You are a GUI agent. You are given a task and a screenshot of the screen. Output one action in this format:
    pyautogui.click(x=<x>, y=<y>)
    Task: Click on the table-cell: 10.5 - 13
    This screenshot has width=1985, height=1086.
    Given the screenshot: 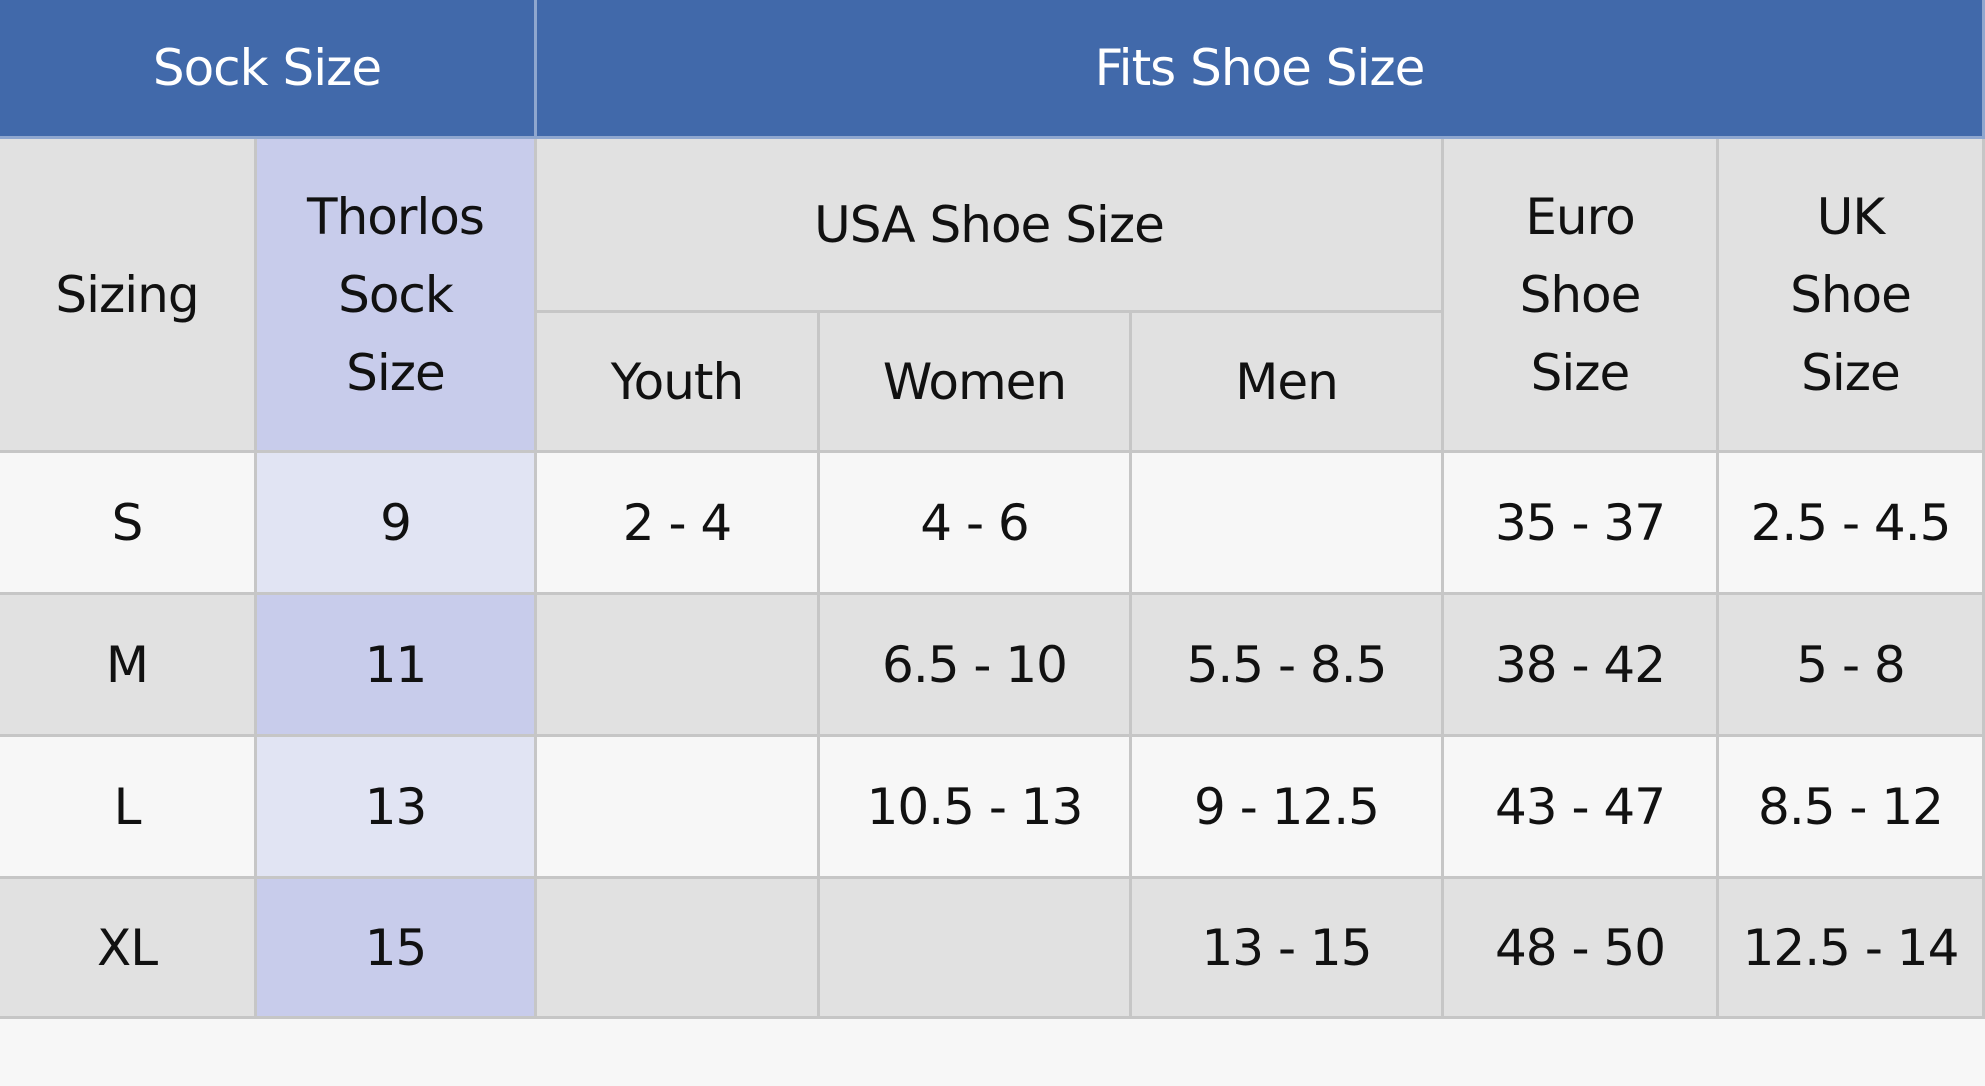 What is the action you would take?
    pyautogui.click(x=976, y=808)
    